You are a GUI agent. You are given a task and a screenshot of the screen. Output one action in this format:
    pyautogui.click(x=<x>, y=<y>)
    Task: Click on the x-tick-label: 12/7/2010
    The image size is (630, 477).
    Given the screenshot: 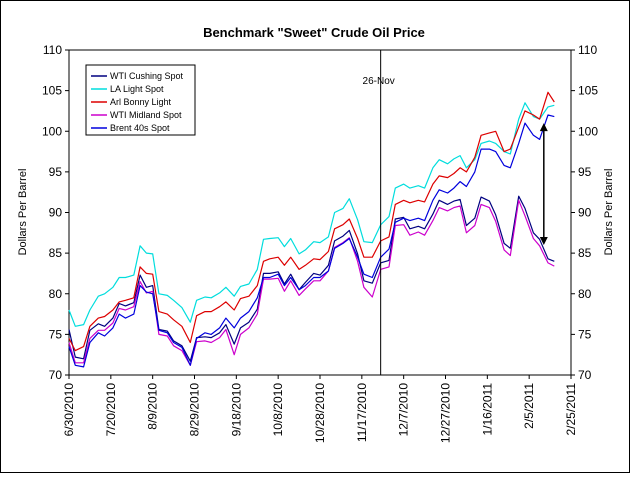 What is the action you would take?
    pyautogui.click(x=404, y=410)
    